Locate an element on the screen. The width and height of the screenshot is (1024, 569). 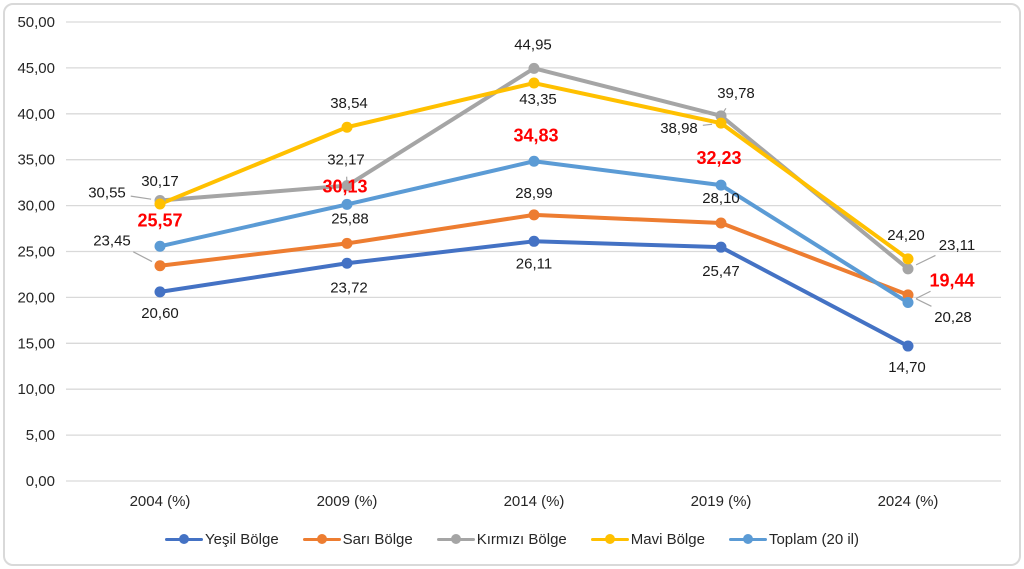
data-label-mavi-bolge: 30,17 is located at coordinates (160, 181).